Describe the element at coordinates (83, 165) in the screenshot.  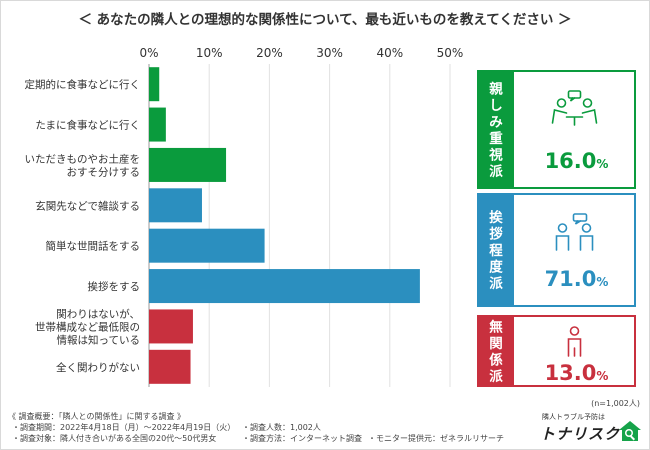
I see `category-label: いただきものやお土産をおすそ分けする` at that location.